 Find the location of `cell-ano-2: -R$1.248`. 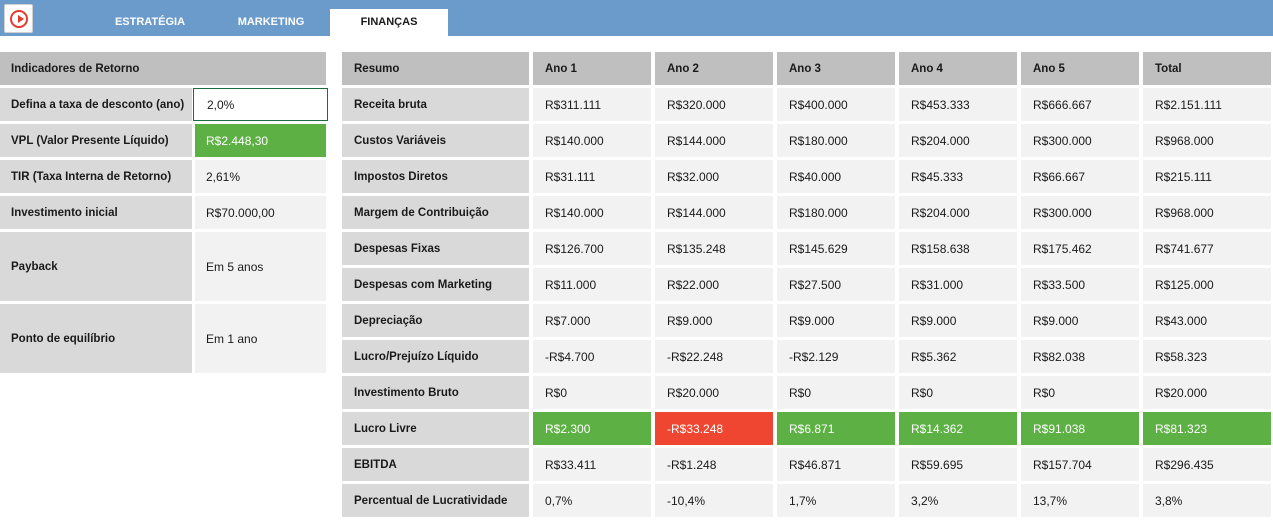

cell-ano-2: -R$1.248 is located at coordinates (714, 464).